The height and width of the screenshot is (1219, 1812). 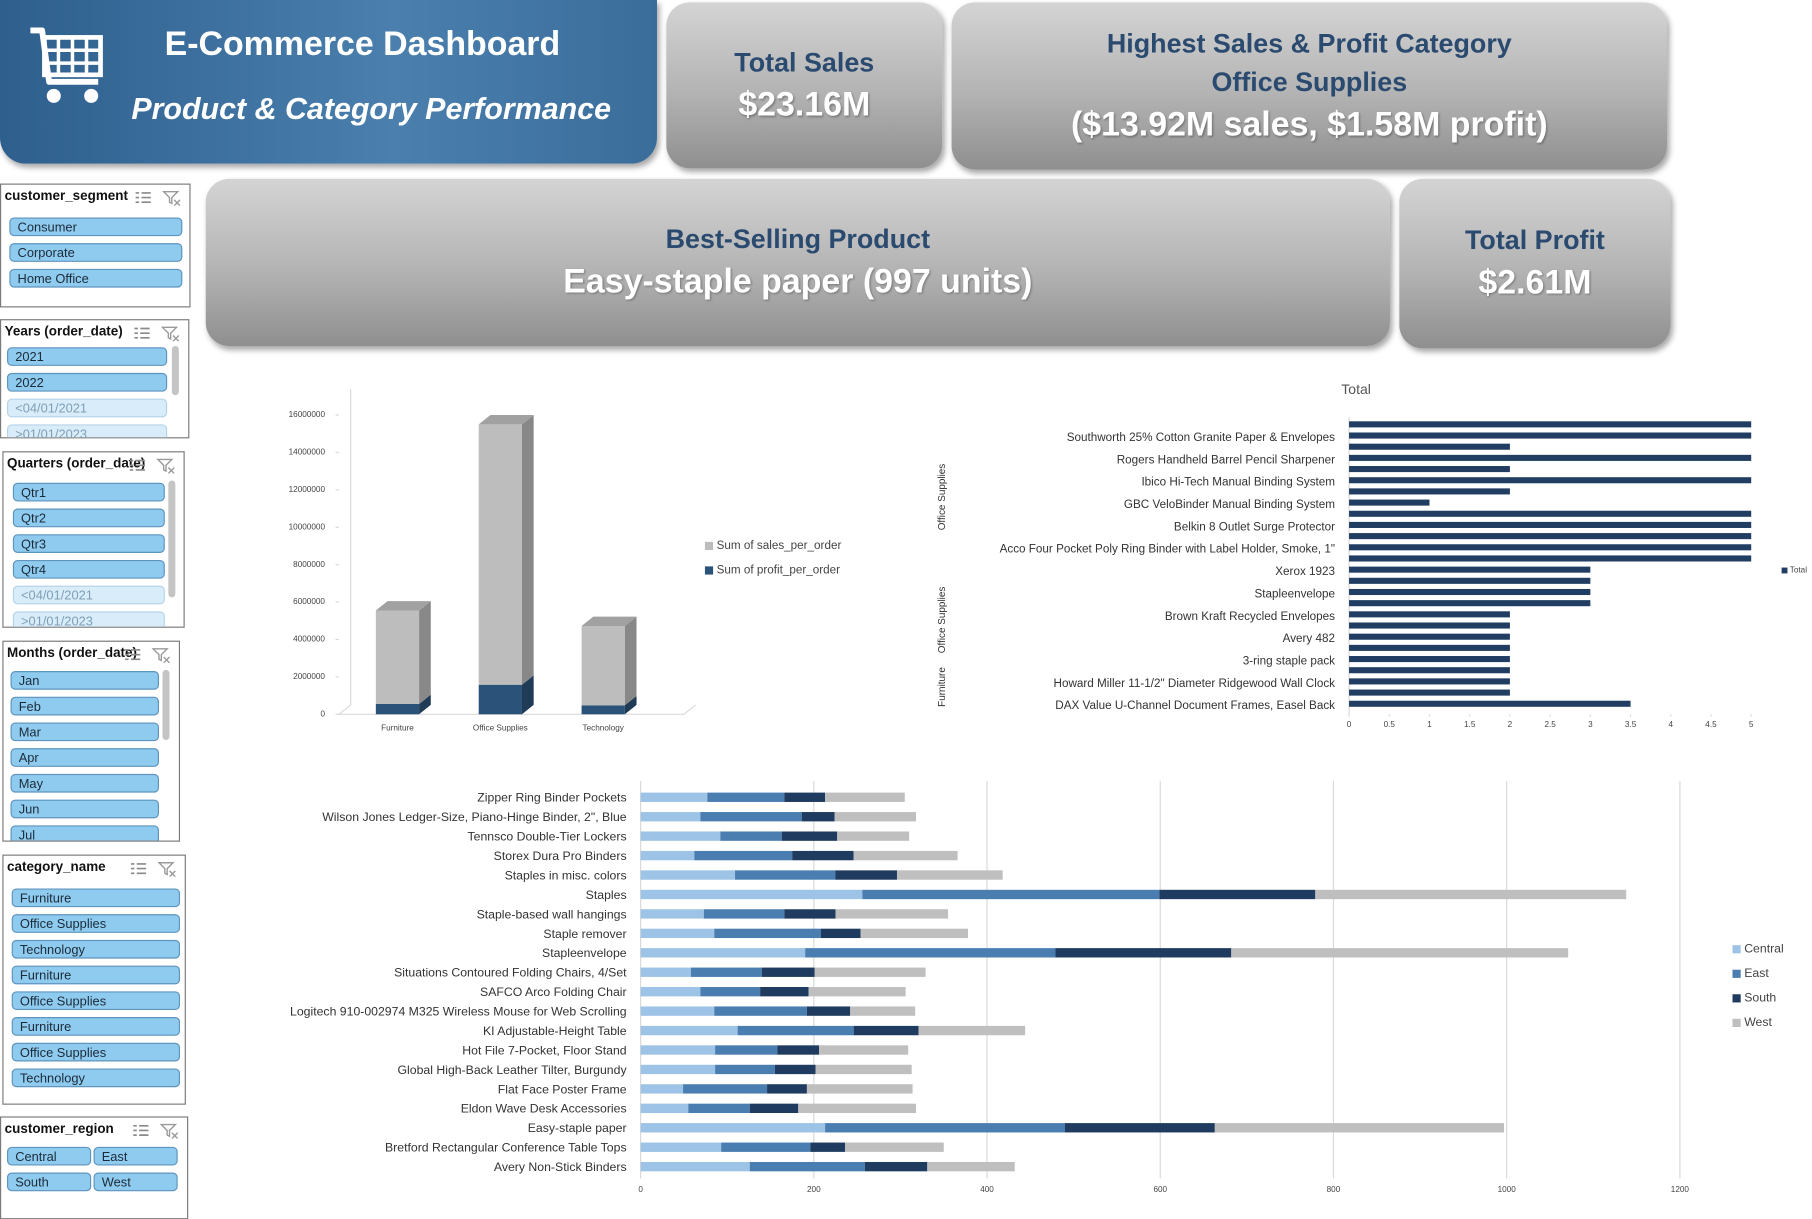 What do you see at coordinates (1590, 724) in the screenshot?
I see `x-tick-label: 3` at bounding box center [1590, 724].